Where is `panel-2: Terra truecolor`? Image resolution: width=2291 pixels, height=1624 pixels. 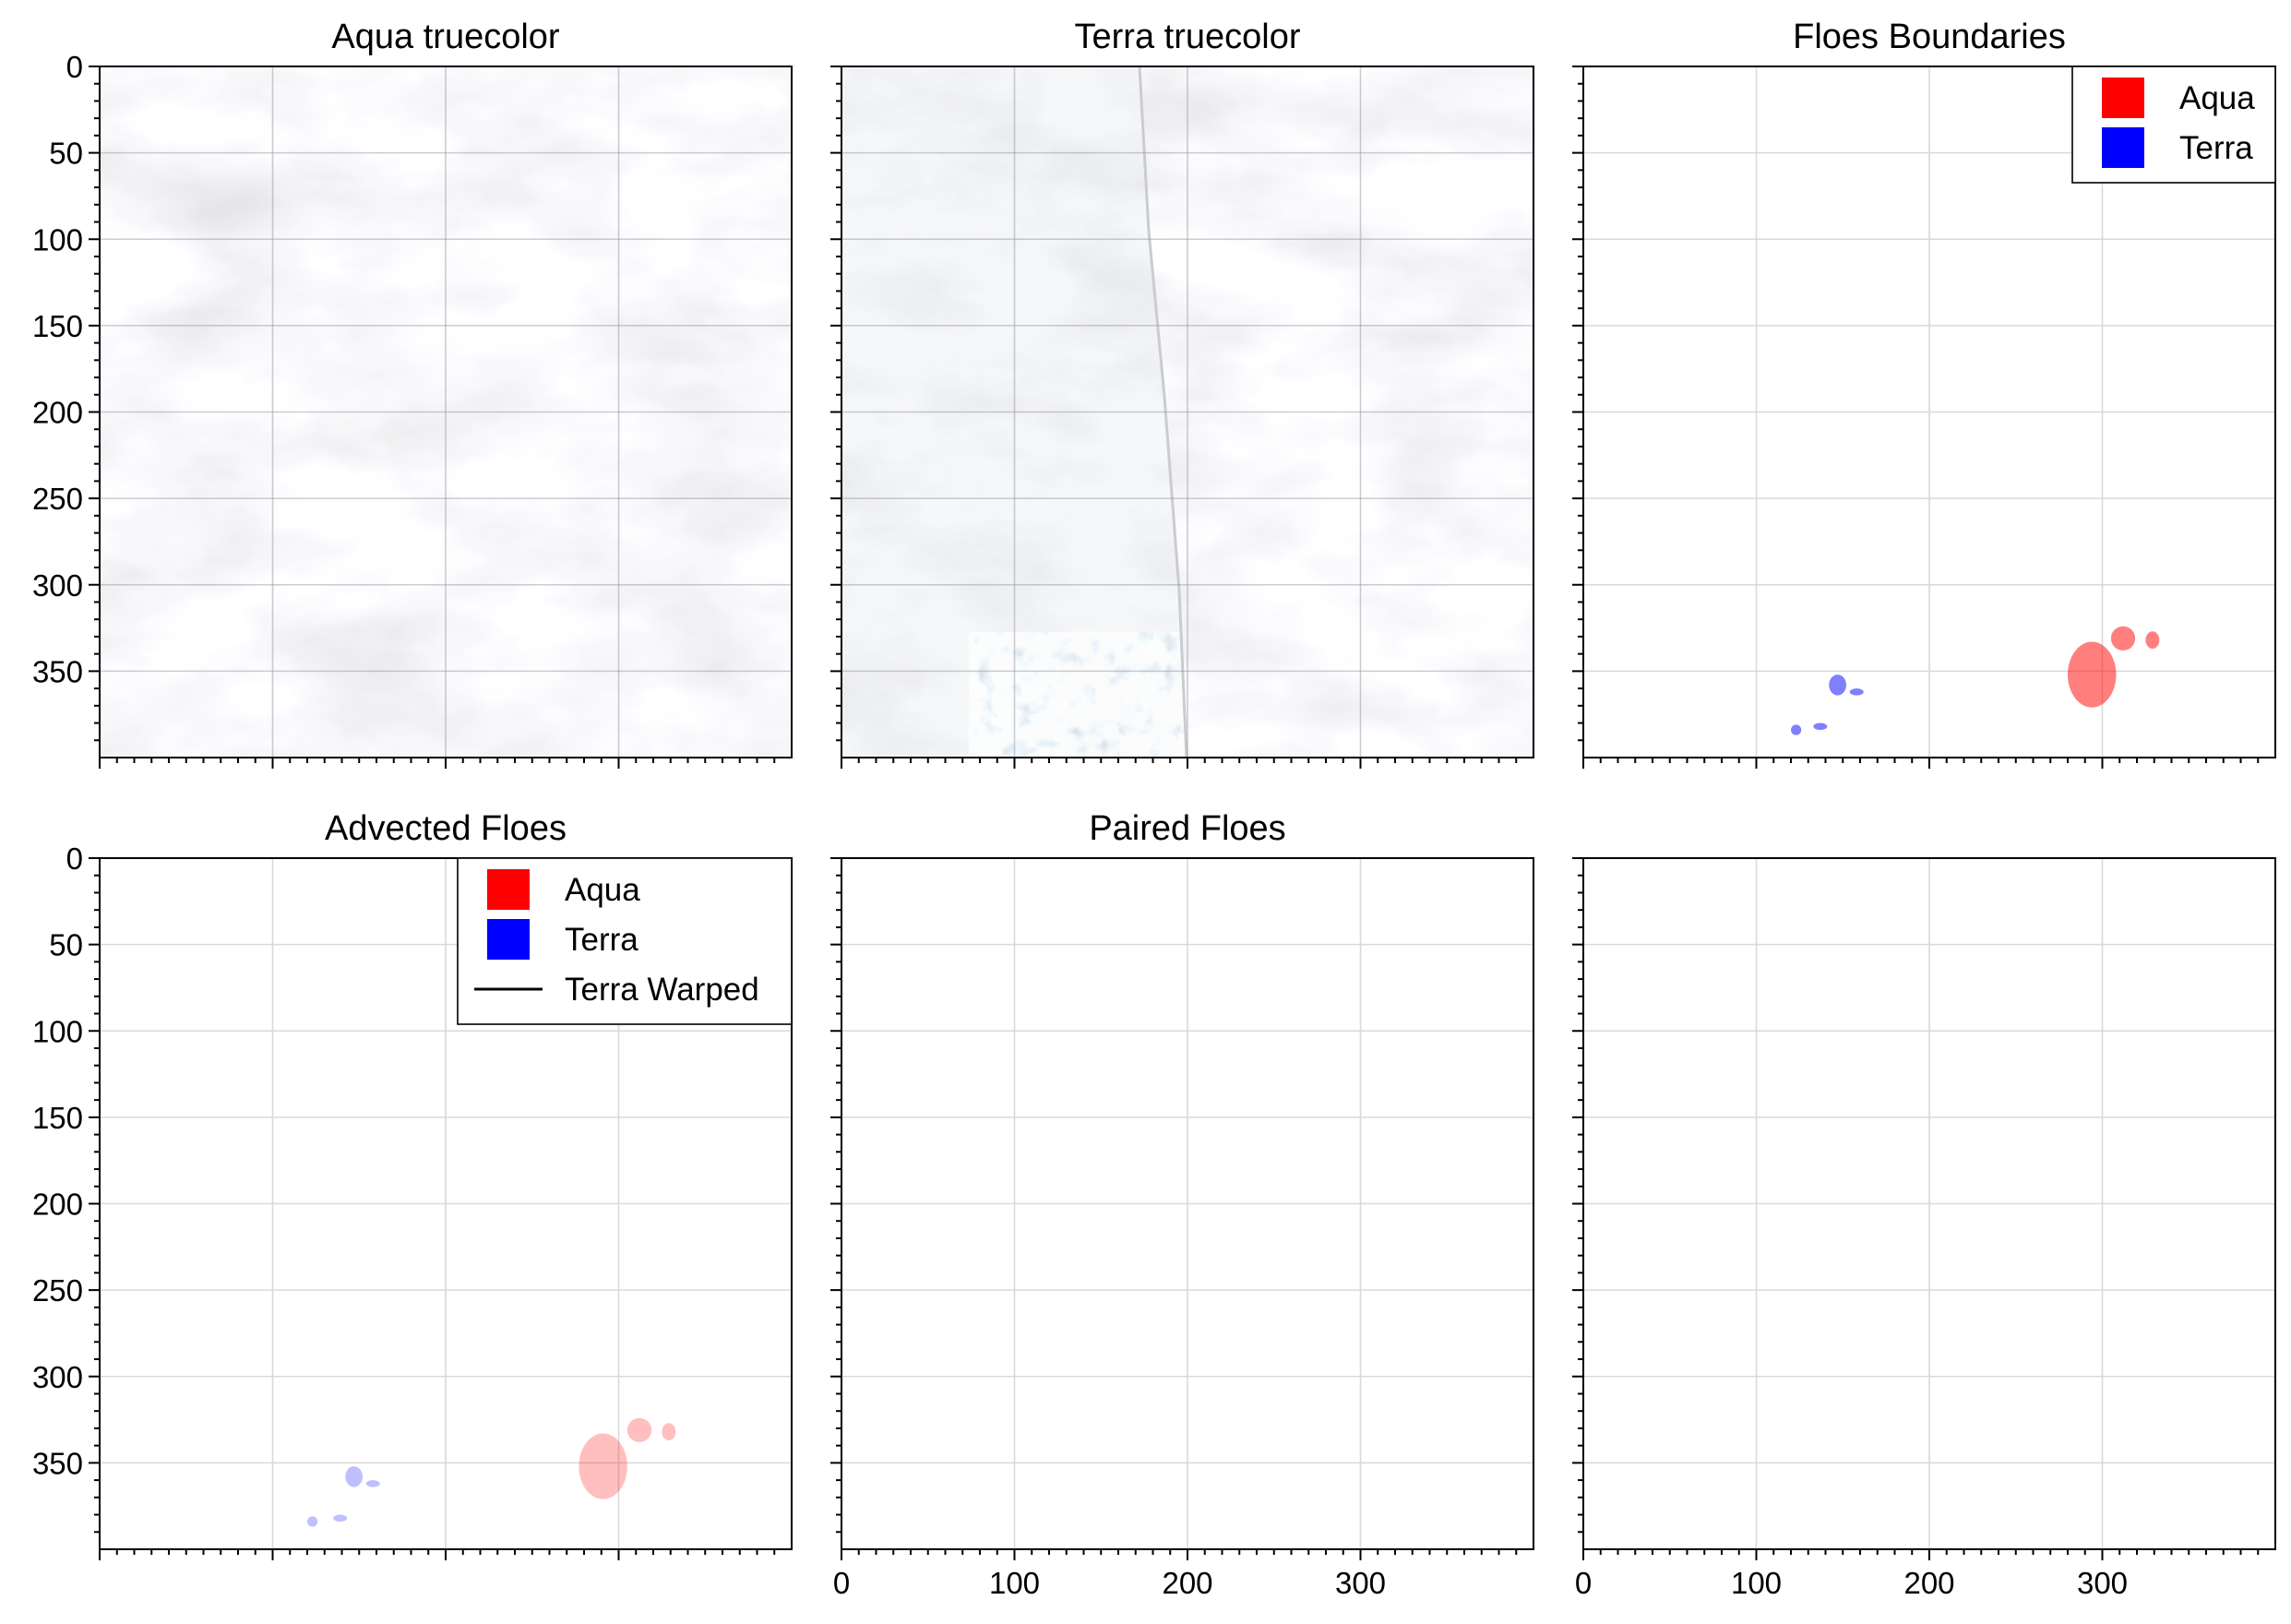
panel-2: Terra truecolor is located at coordinates (1182, 393).